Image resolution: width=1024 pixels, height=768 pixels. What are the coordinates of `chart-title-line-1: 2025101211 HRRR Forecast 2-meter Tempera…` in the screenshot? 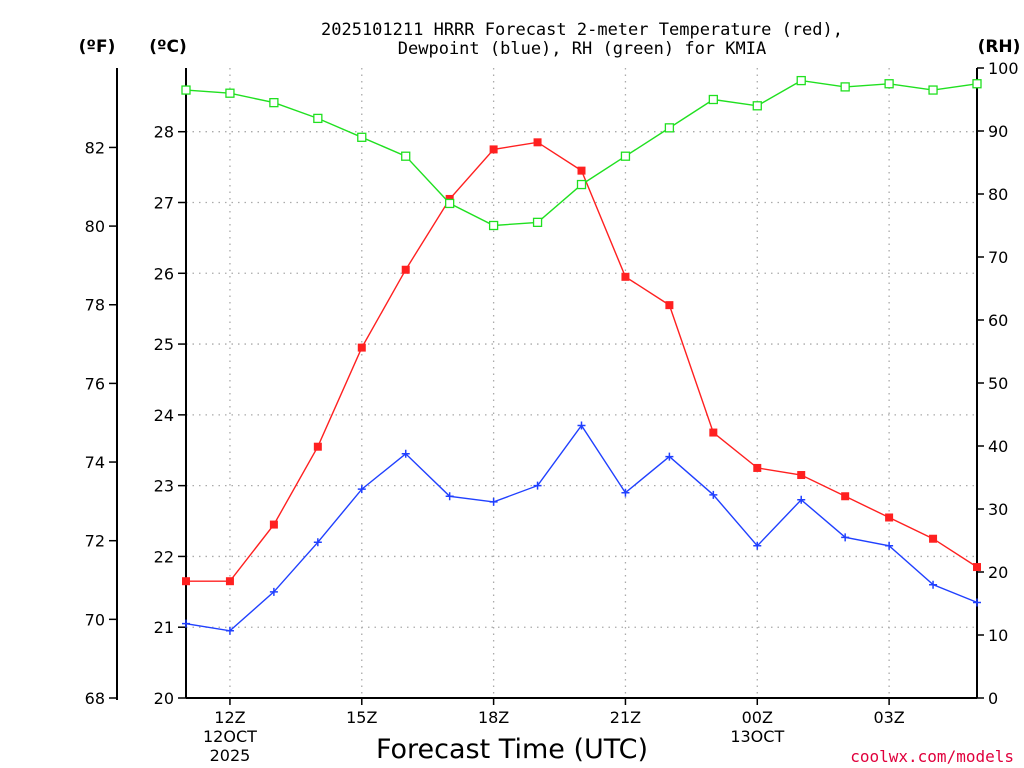 It's located at (582, 30).